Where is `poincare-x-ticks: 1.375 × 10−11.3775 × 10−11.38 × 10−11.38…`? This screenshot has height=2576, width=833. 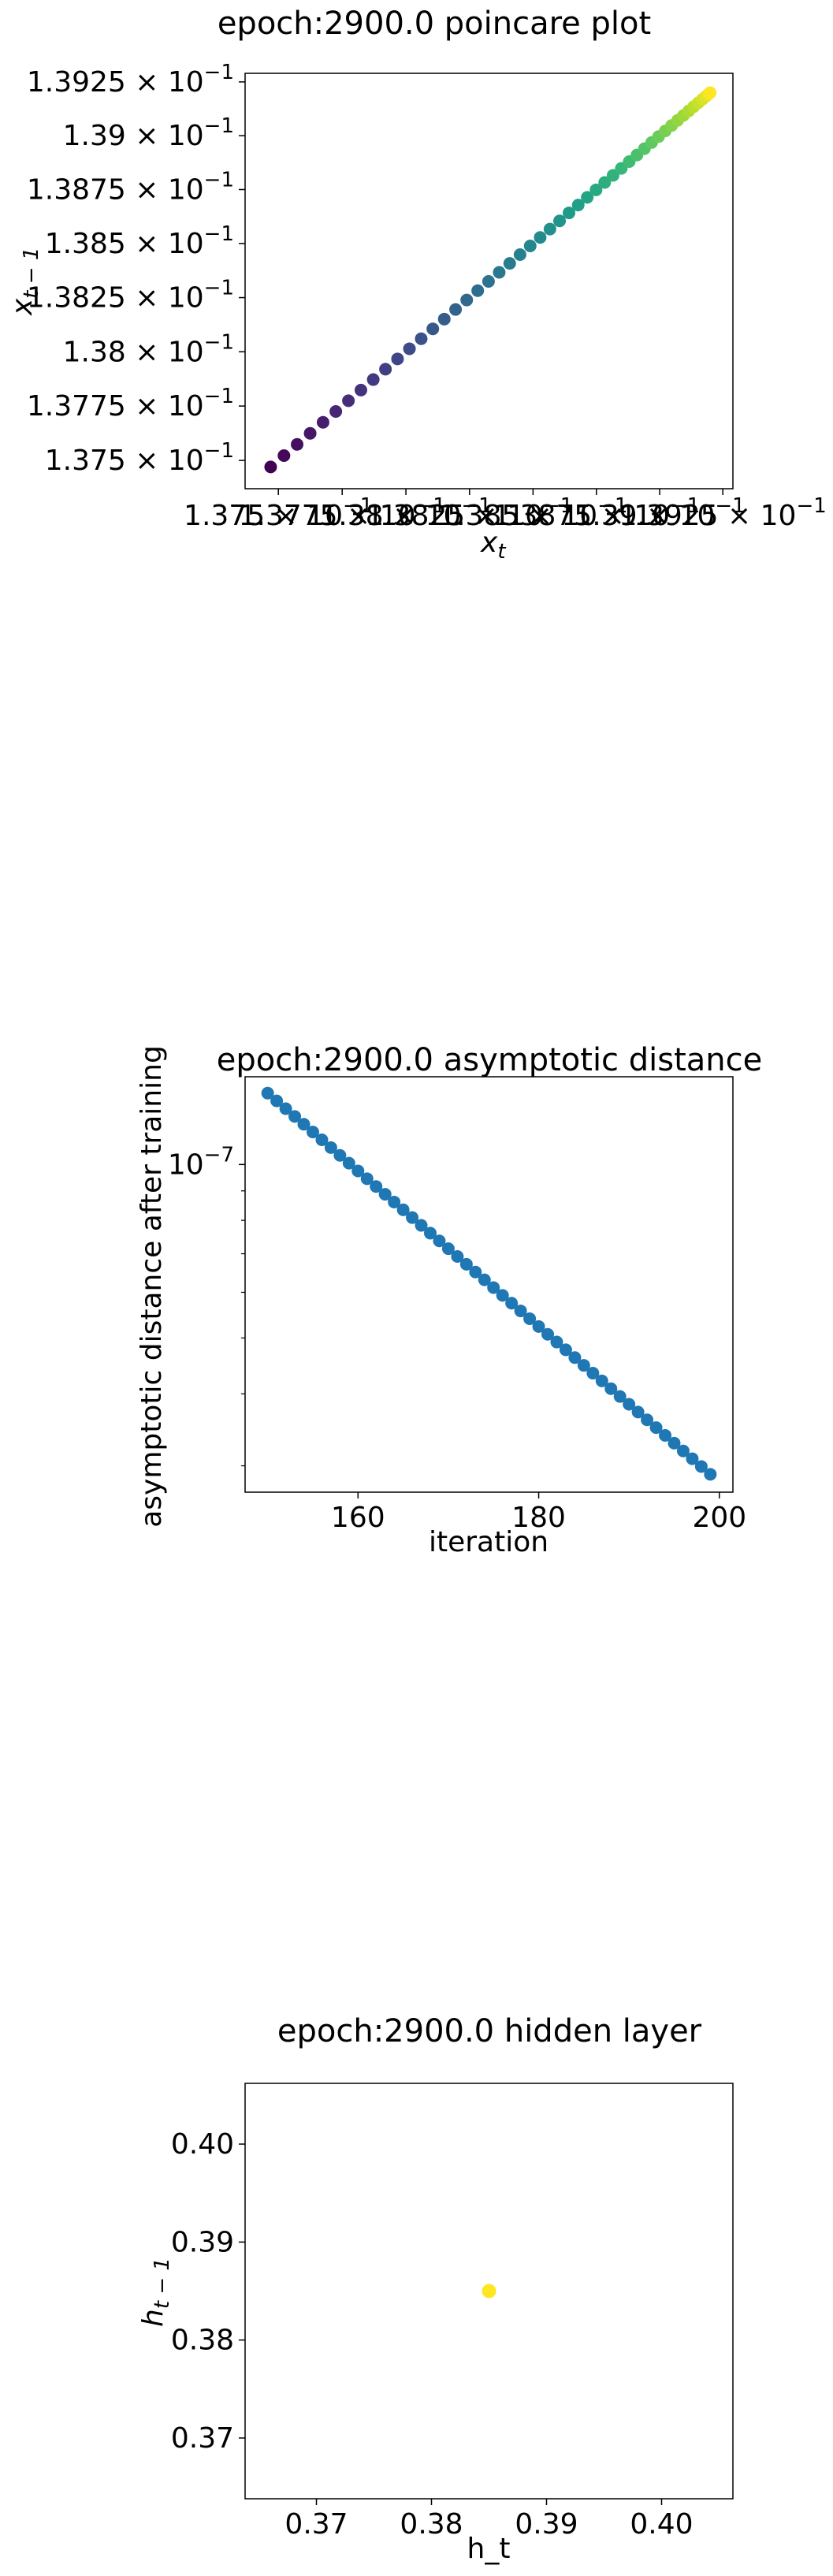 poincare-x-ticks: 1.375 × 10−11.3775 × 10−11.38 × 10−11.38… is located at coordinates (505, 510).